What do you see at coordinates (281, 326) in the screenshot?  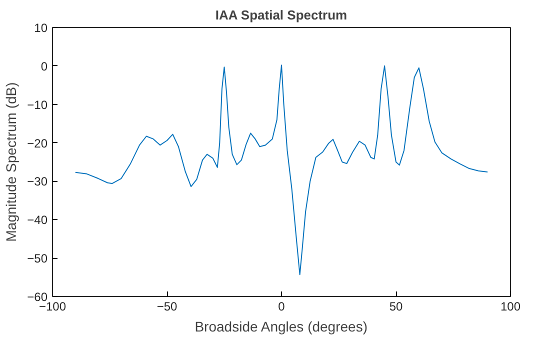 I see `x-axis-title: Broadside Angles (degrees)` at bounding box center [281, 326].